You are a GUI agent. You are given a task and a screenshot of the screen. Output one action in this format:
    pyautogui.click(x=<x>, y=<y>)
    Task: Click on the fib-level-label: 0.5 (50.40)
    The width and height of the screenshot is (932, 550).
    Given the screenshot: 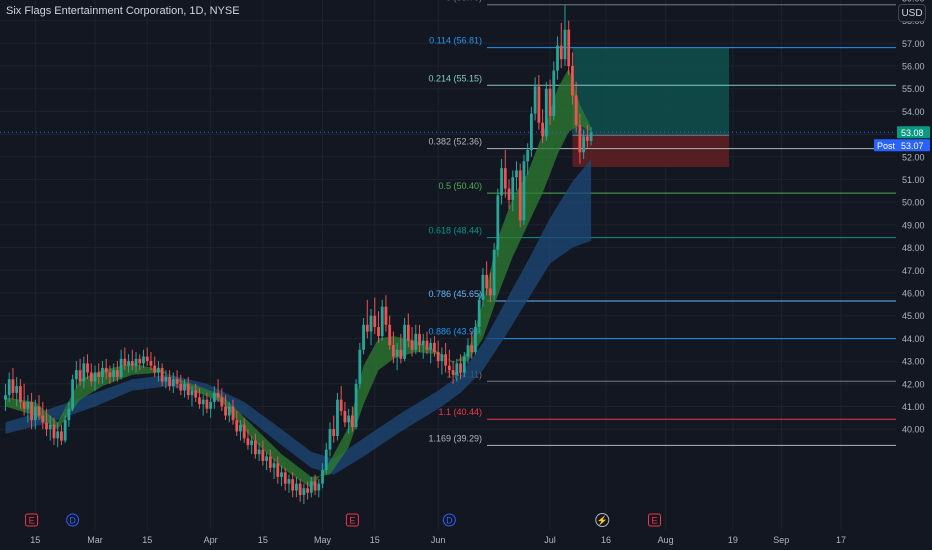 What is the action you would take?
    pyautogui.click(x=460, y=186)
    